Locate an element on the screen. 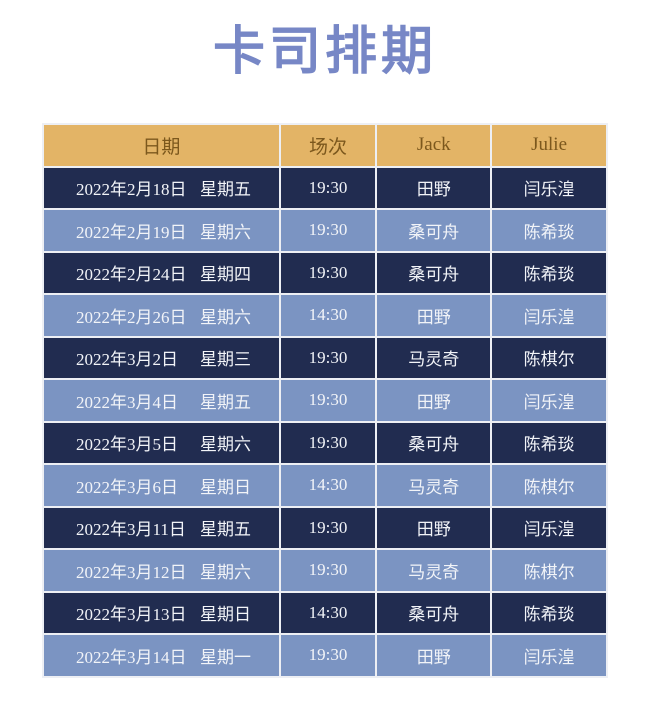 The image size is (650, 711). date-cell: 2022年3月6日 星期日 is located at coordinates (161, 485).